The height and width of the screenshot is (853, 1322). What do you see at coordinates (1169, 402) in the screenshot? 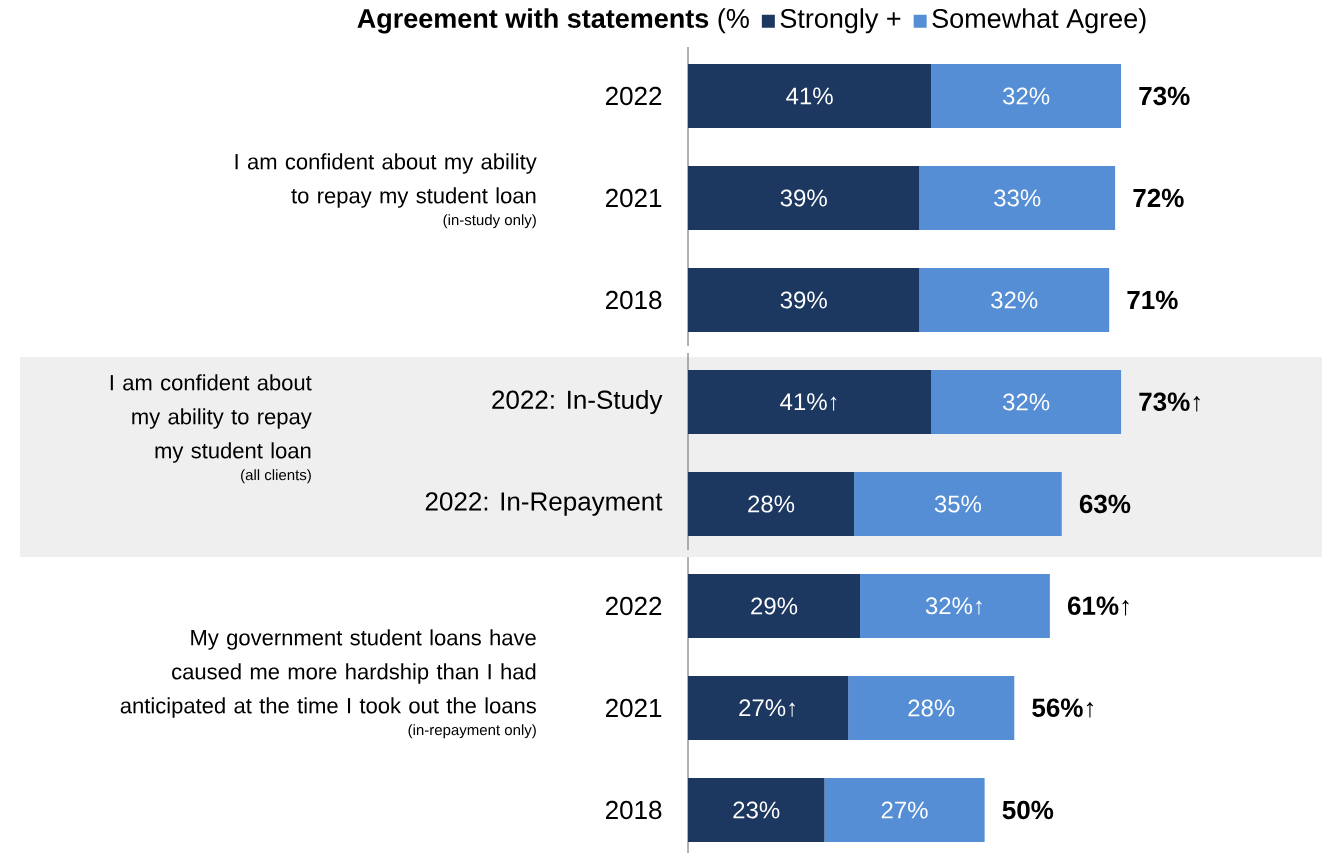
I see `total-label: 73%↑` at bounding box center [1169, 402].